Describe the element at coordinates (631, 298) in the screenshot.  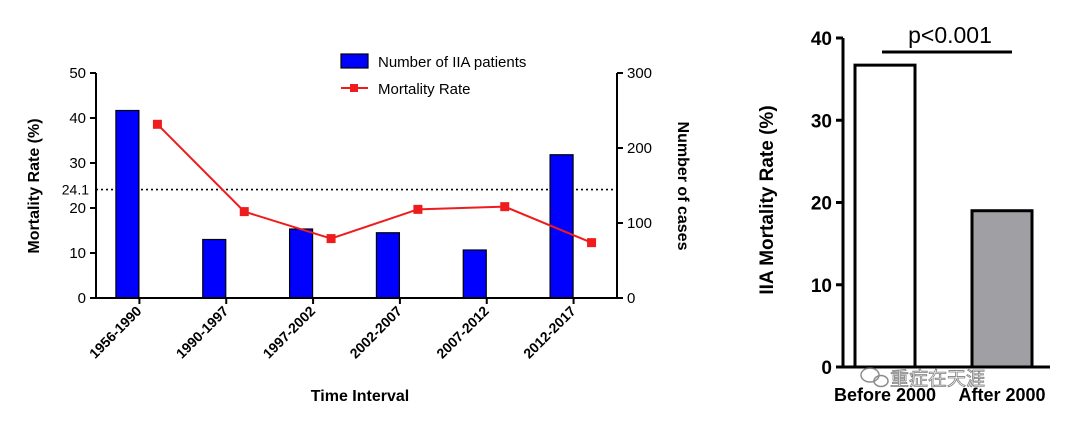
I see `y-right-tick-label: 0` at that location.